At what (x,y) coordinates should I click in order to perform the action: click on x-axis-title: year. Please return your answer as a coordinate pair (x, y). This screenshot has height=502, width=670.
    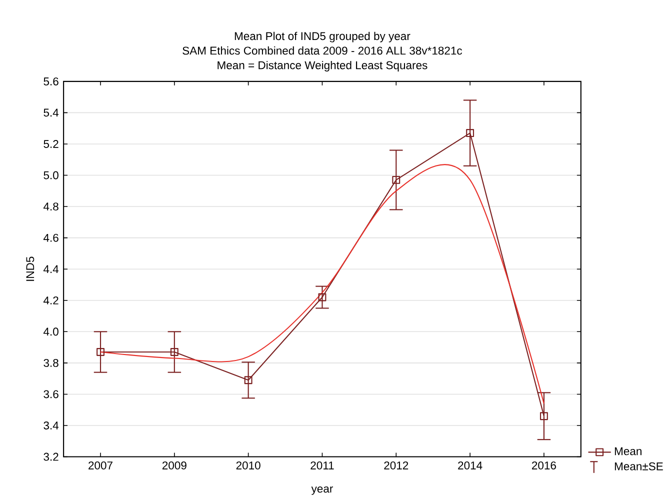
    Looking at the image, I should click on (322, 490).